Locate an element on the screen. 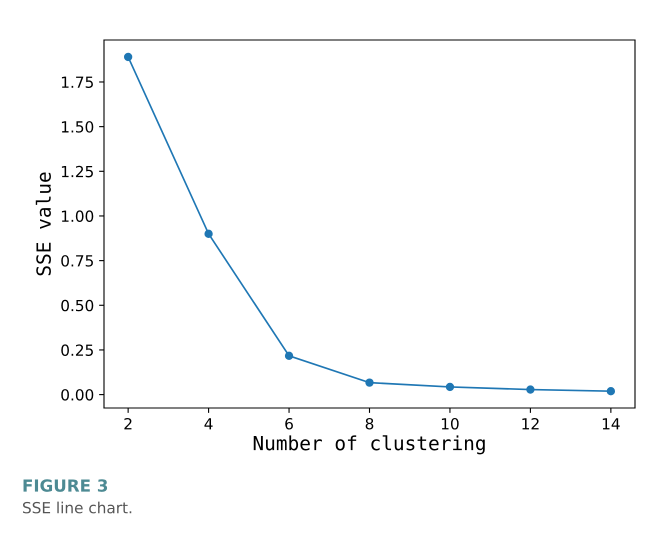 The height and width of the screenshot is (542, 662). y-tick-label: 1.75 is located at coordinates (77, 82).